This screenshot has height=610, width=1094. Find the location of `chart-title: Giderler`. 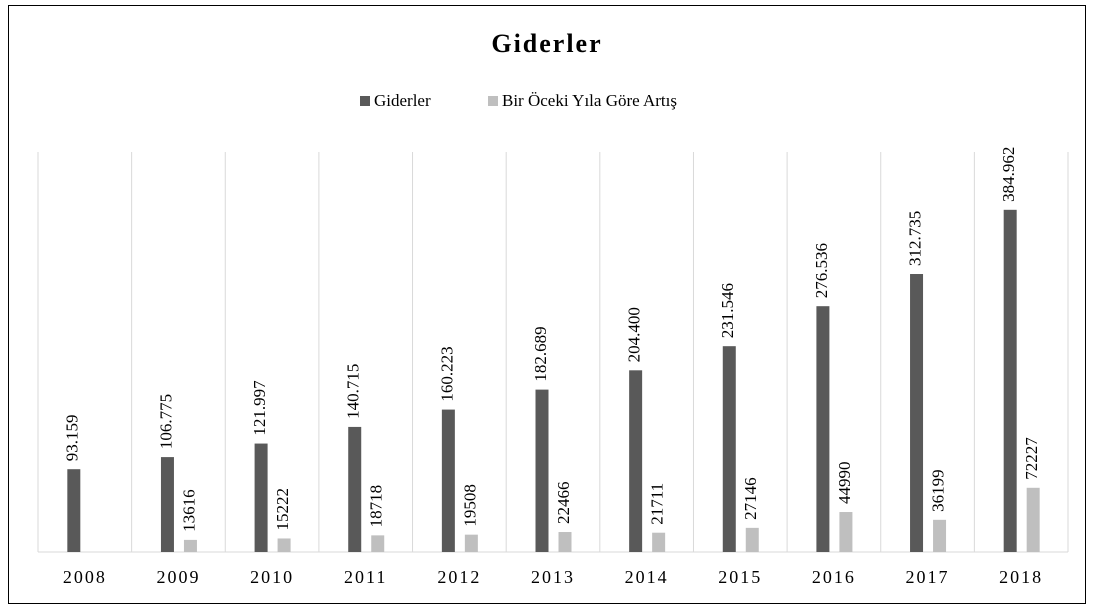

chart-title: Giderler is located at coordinates (546, 43).